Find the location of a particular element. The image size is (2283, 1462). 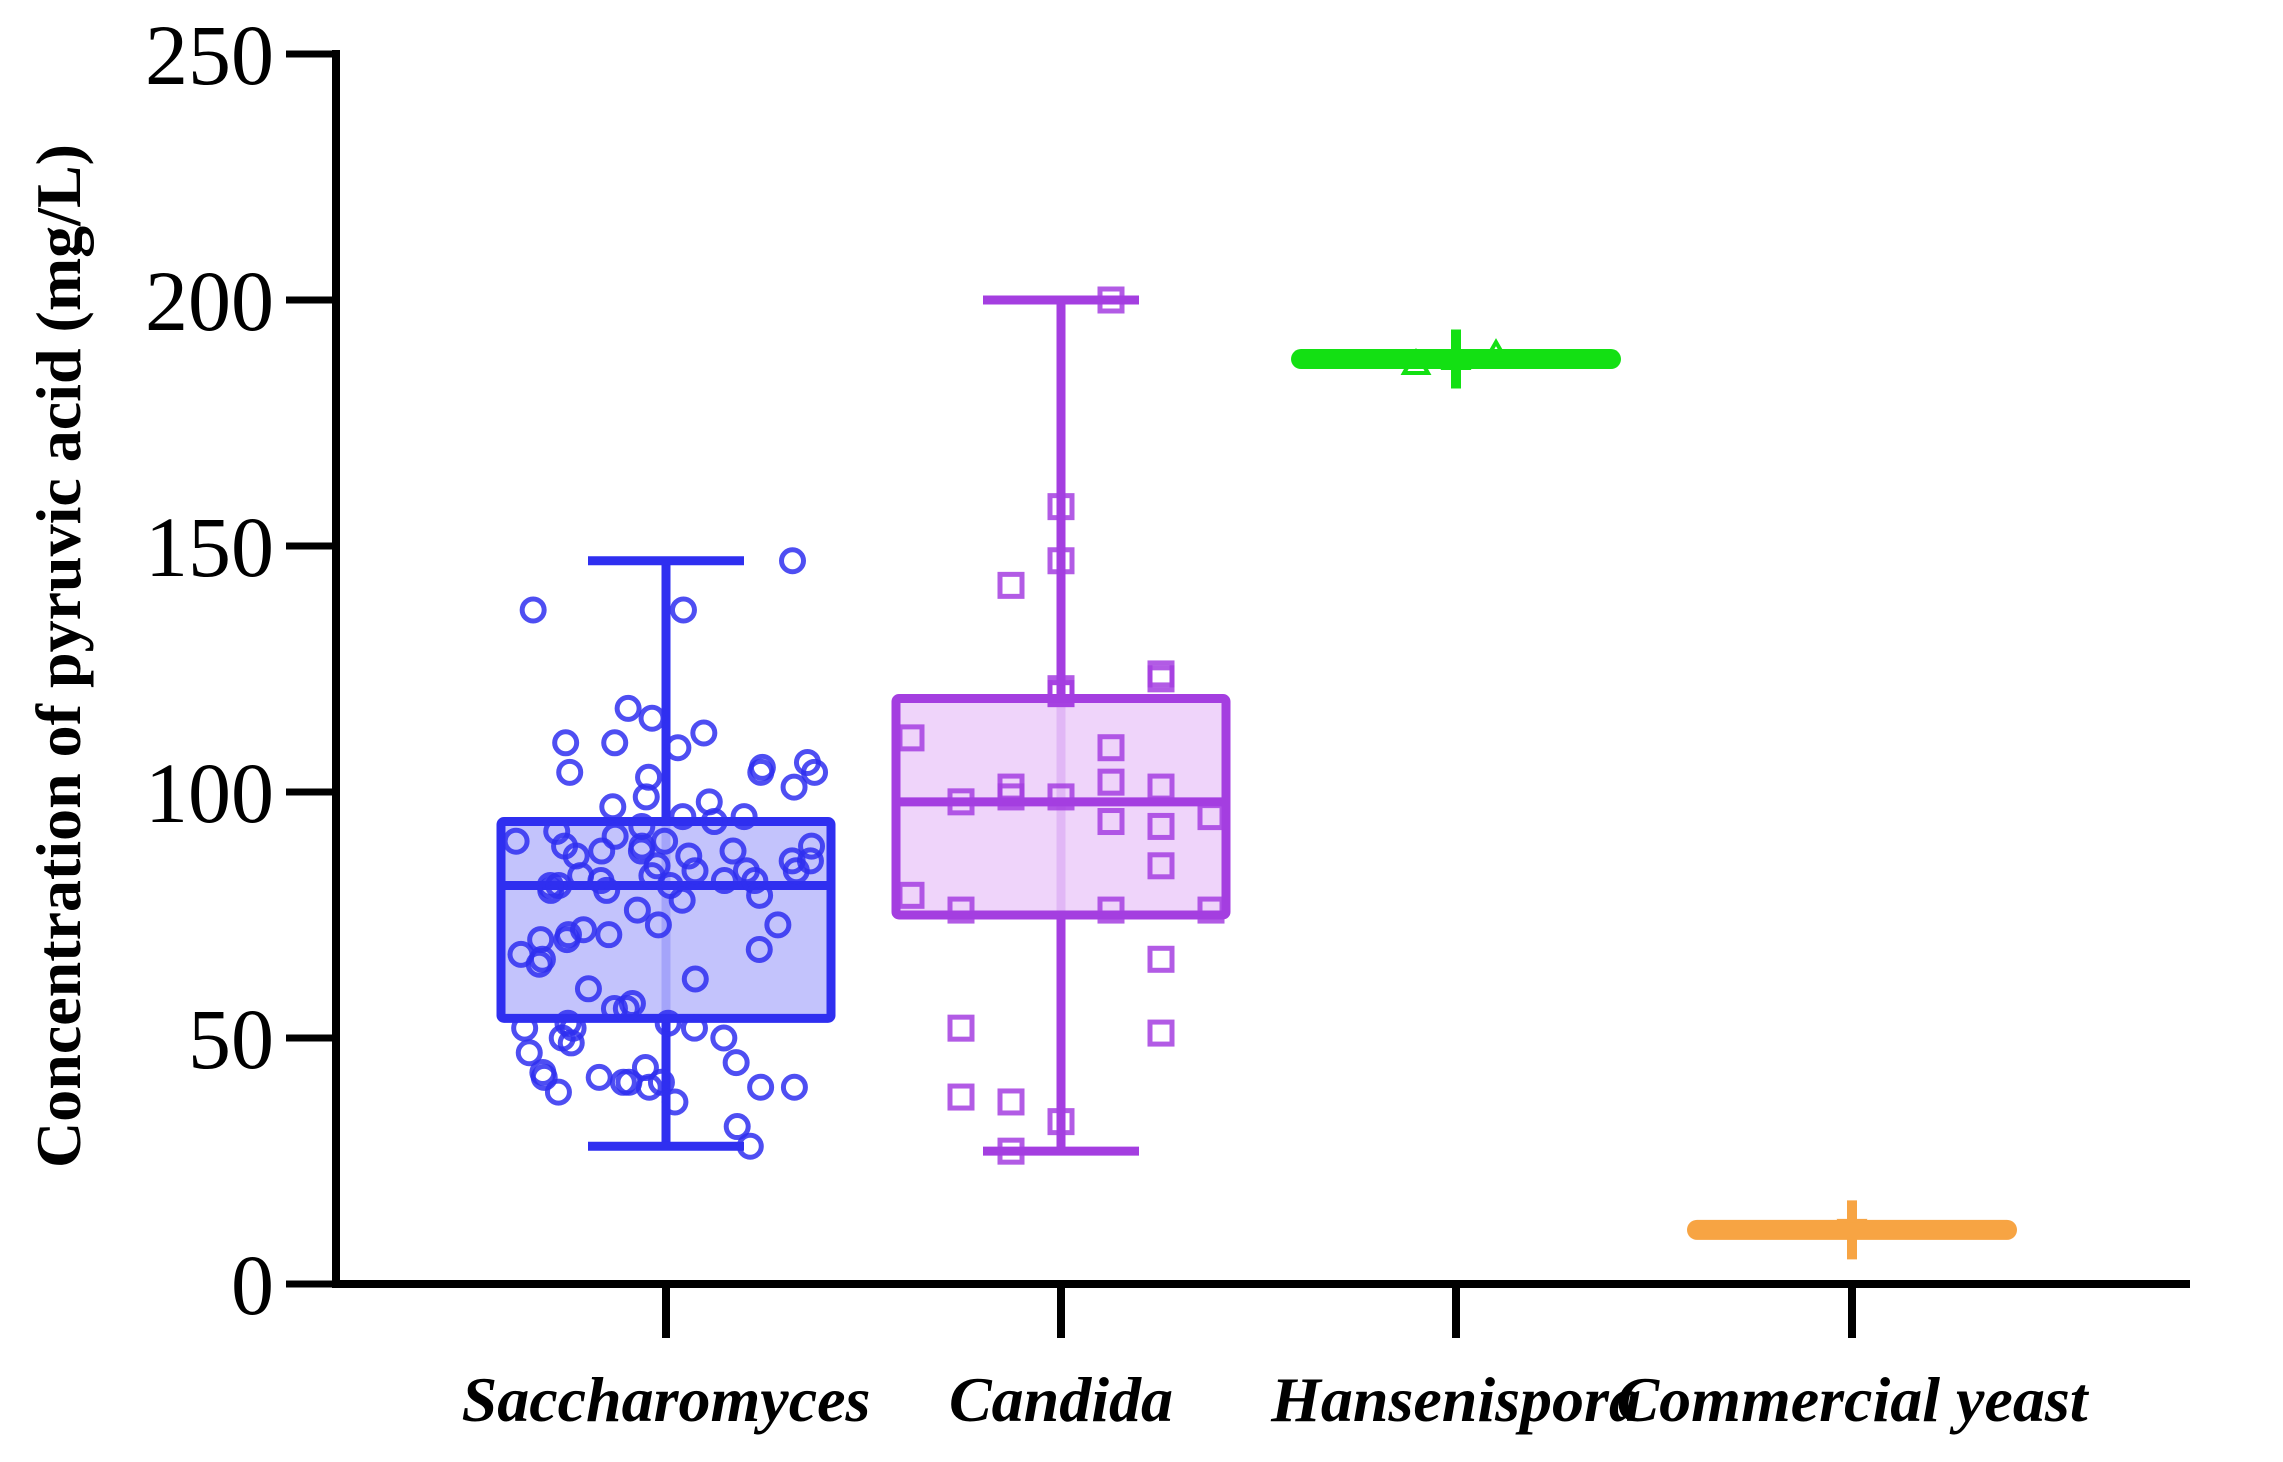

y-axis: 0 50 100 150 200 250 is located at coordinates (242, 670).